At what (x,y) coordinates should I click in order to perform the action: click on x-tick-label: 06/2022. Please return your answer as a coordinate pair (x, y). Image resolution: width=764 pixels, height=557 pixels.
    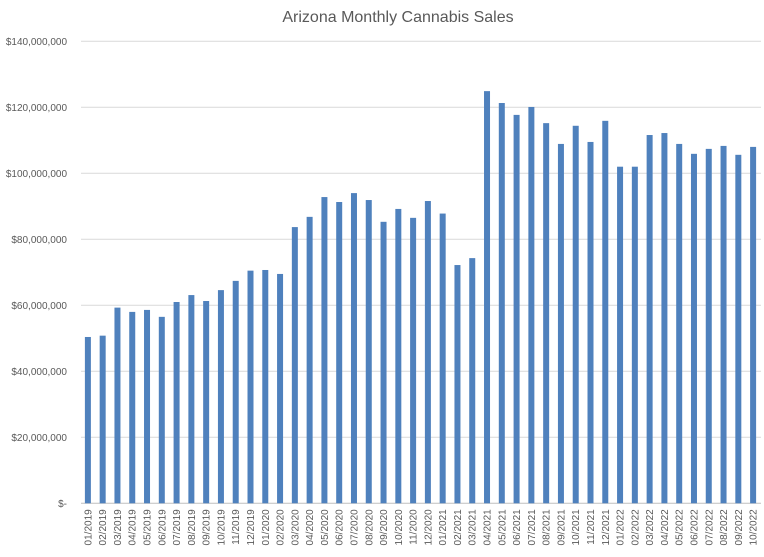
    Looking at the image, I should click on (694, 527).